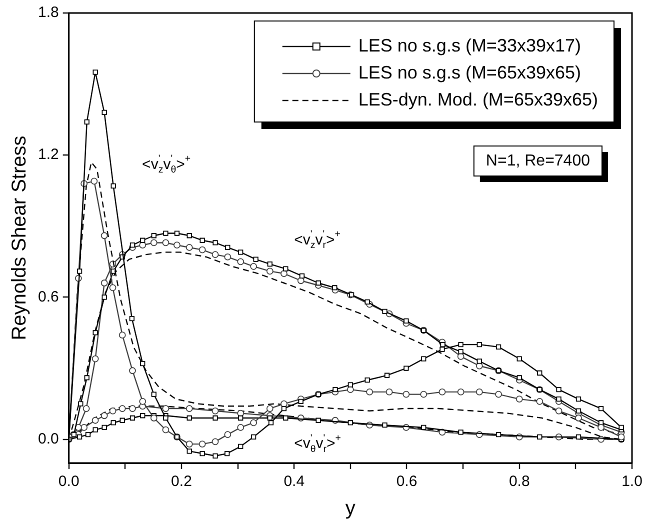 This screenshot has width=654, height=527. I want to click on y-tick-label: 1.2, so click(48, 155).